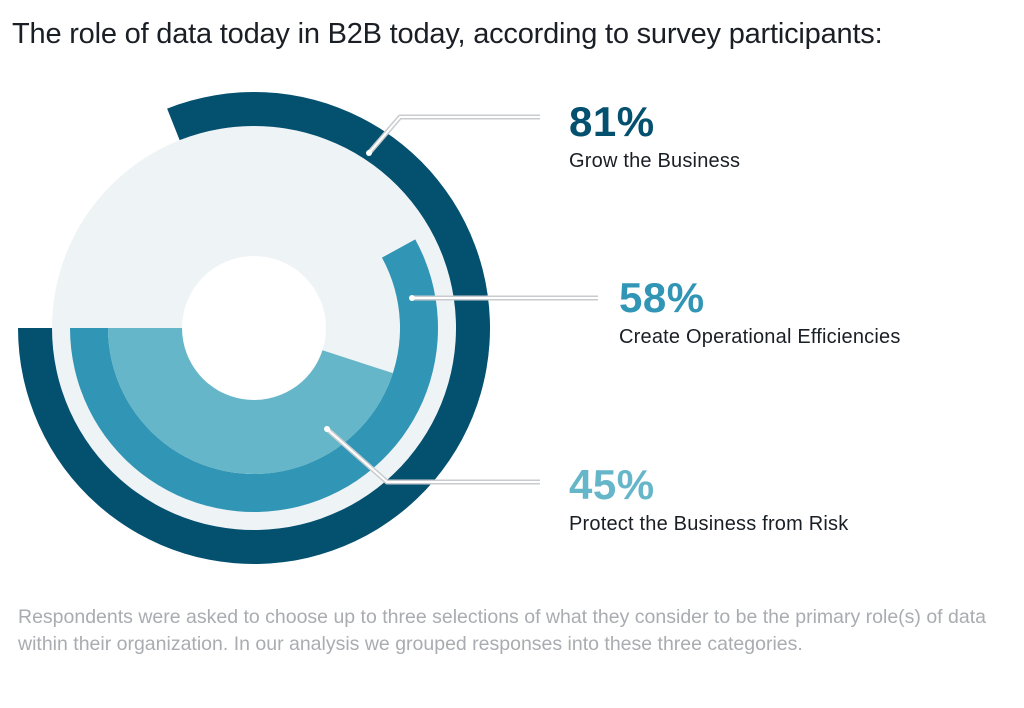  Describe the element at coordinates (433, 455) in the screenshot. I see `leader-line-inner-risk` at that location.